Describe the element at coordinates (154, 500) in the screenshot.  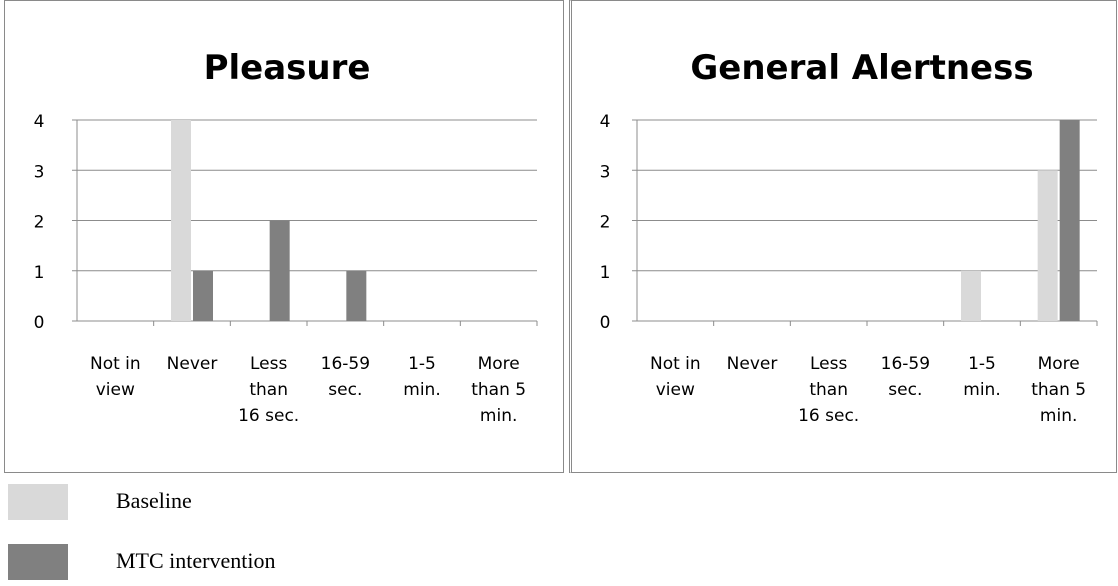
I see `legend-label-baseline: Baseline` at that location.